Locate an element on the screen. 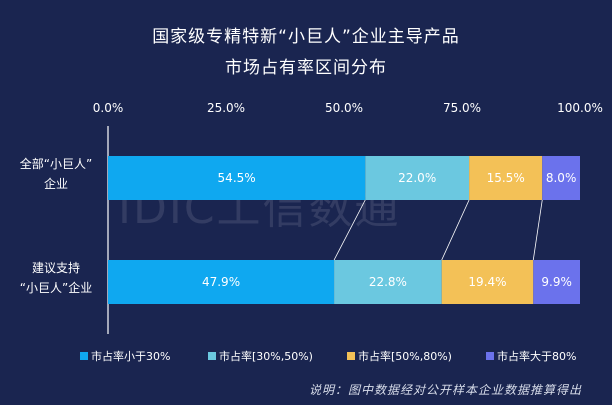 This screenshot has width=612, height=405. data-label: 15.5% is located at coordinates (506, 178).